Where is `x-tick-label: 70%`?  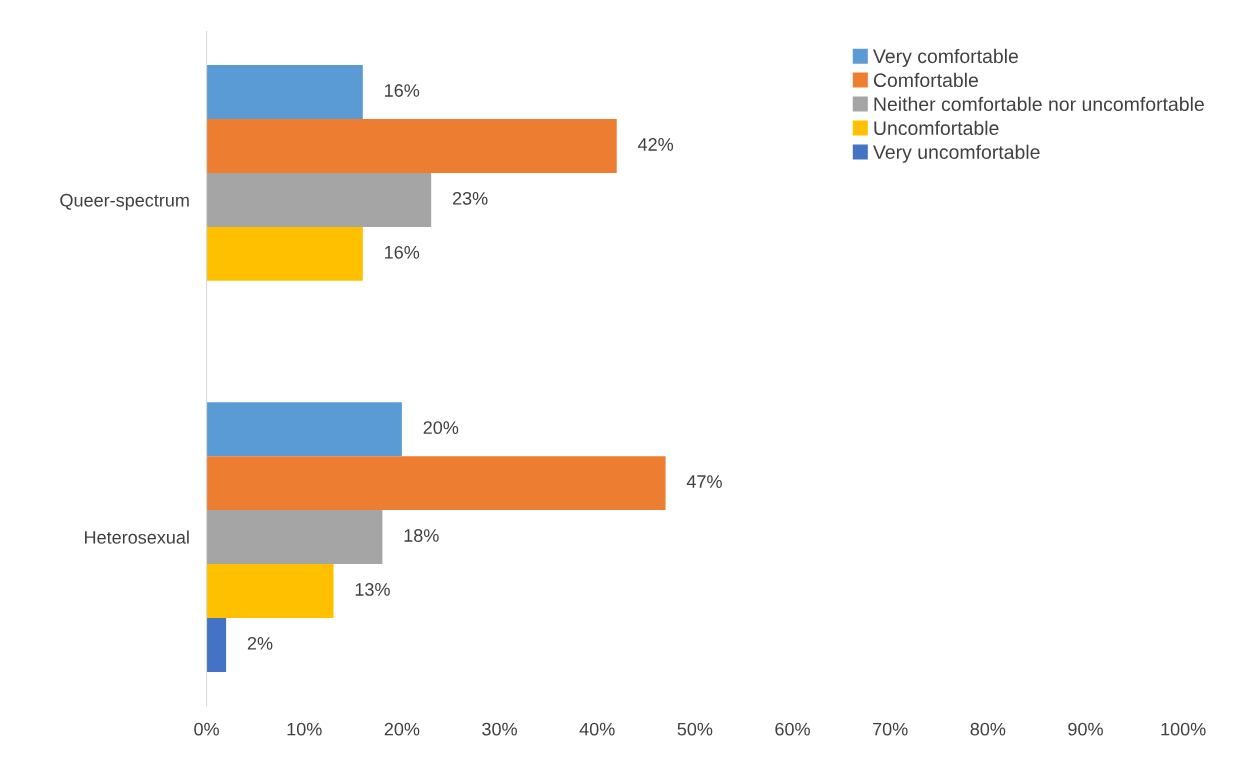
x-tick-label: 70% is located at coordinates (890, 729).